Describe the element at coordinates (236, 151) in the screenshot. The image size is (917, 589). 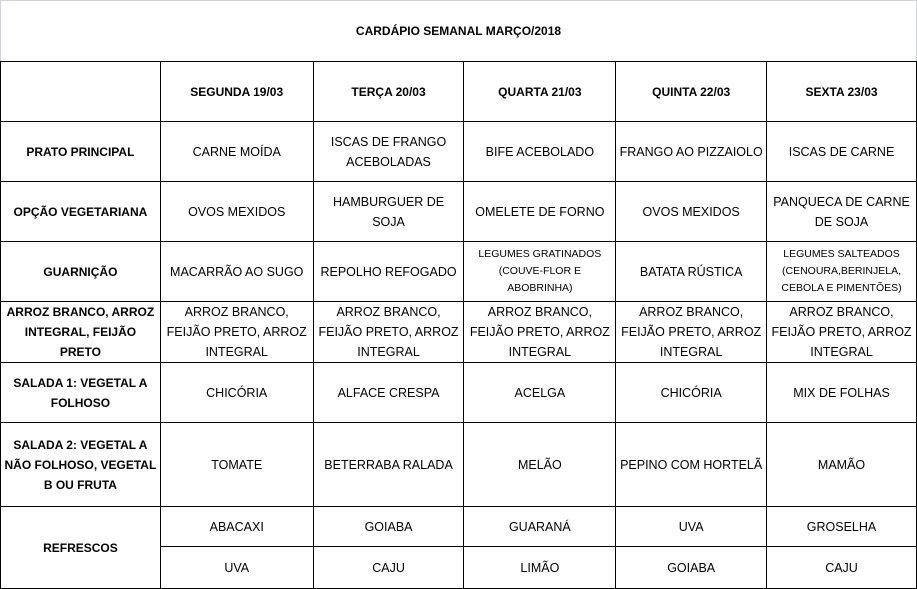
I see `menu-cell: CARNE MOÍDA` at that location.